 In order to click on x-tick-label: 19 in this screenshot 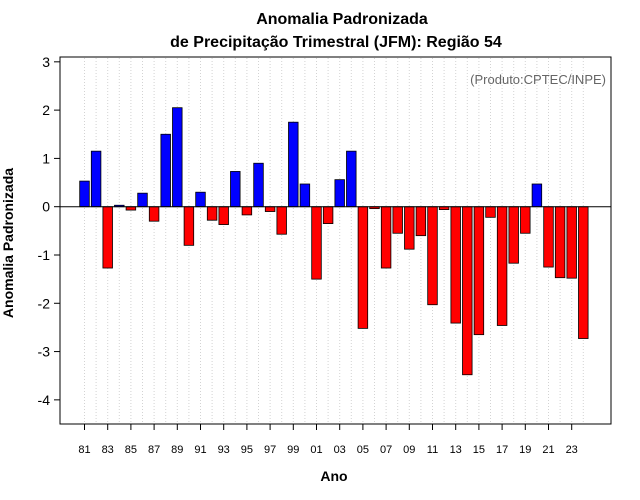, I will do `click(525, 450)`.